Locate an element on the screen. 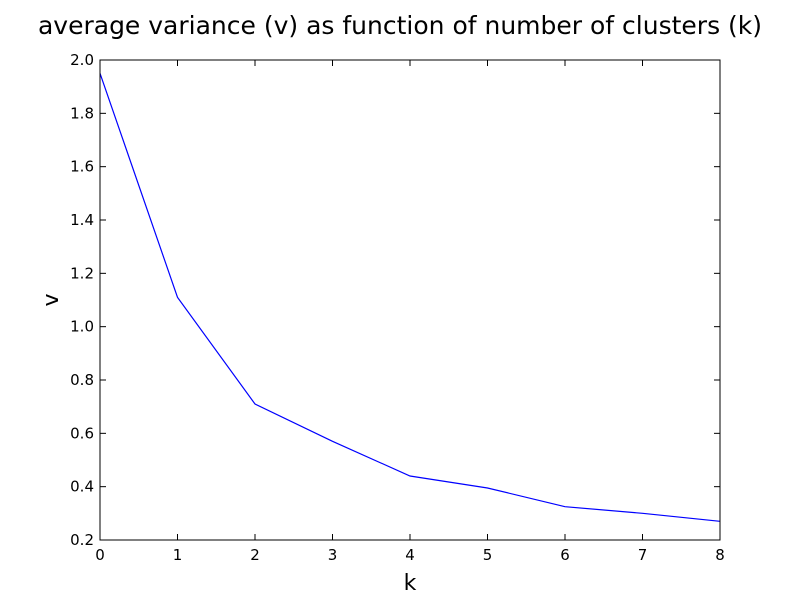 This screenshot has width=800, height=600. x-tick-label: 5 is located at coordinates (488, 555).